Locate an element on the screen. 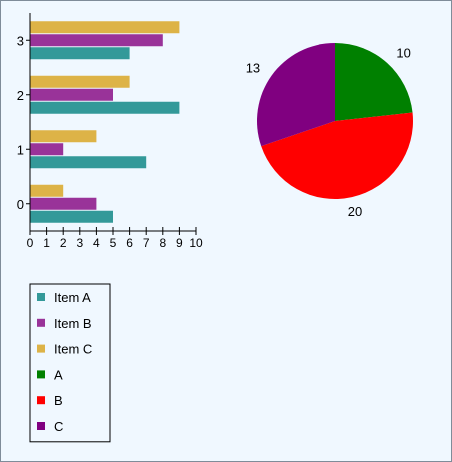 This screenshot has height=462, width=452. legend: Item A Item B Item C ABC is located at coordinates (70, 363).